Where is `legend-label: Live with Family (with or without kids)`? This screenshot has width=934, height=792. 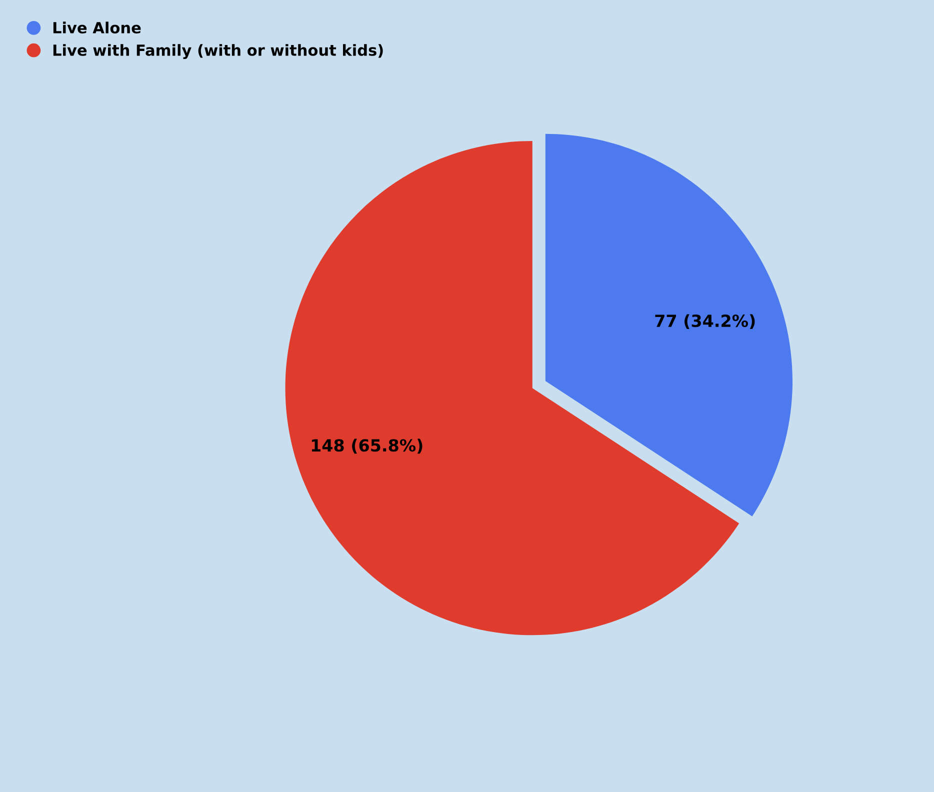
legend-label: Live with Family (with or without kids) is located at coordinates (218, 51).